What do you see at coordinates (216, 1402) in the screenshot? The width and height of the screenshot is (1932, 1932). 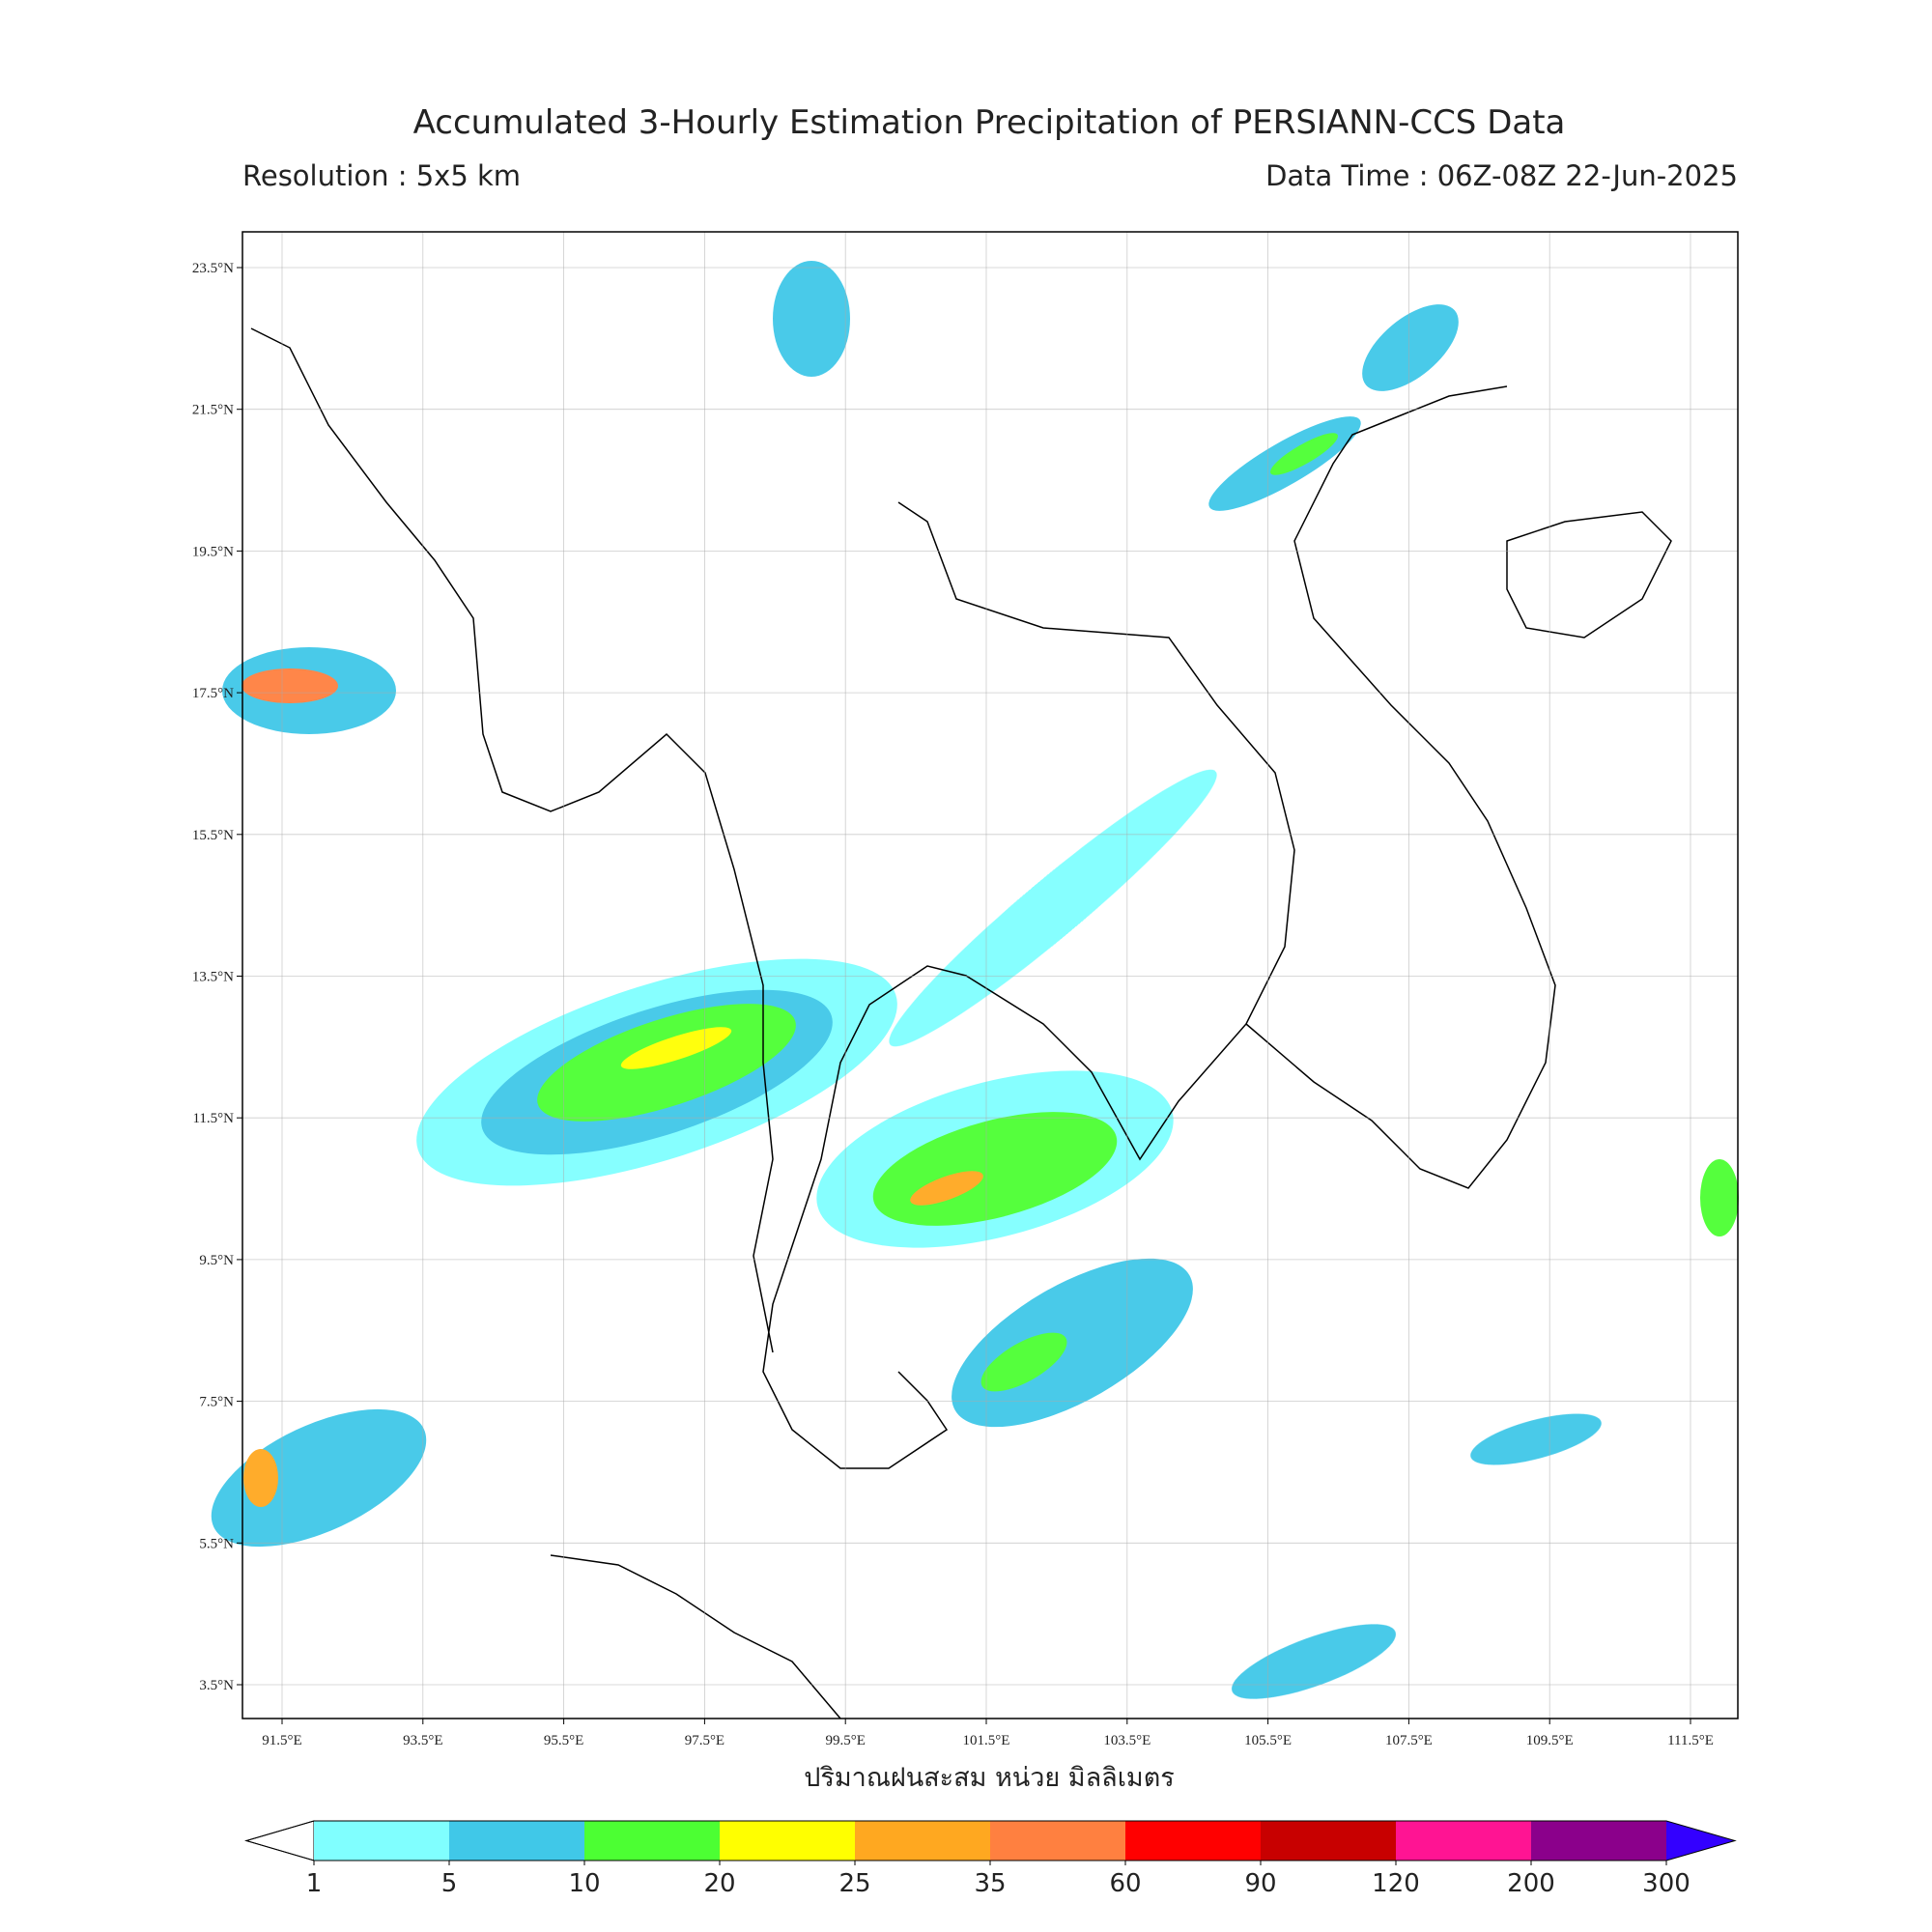 I see `y-tick-label: 7.5°N` at bounding box center [216, 1402].